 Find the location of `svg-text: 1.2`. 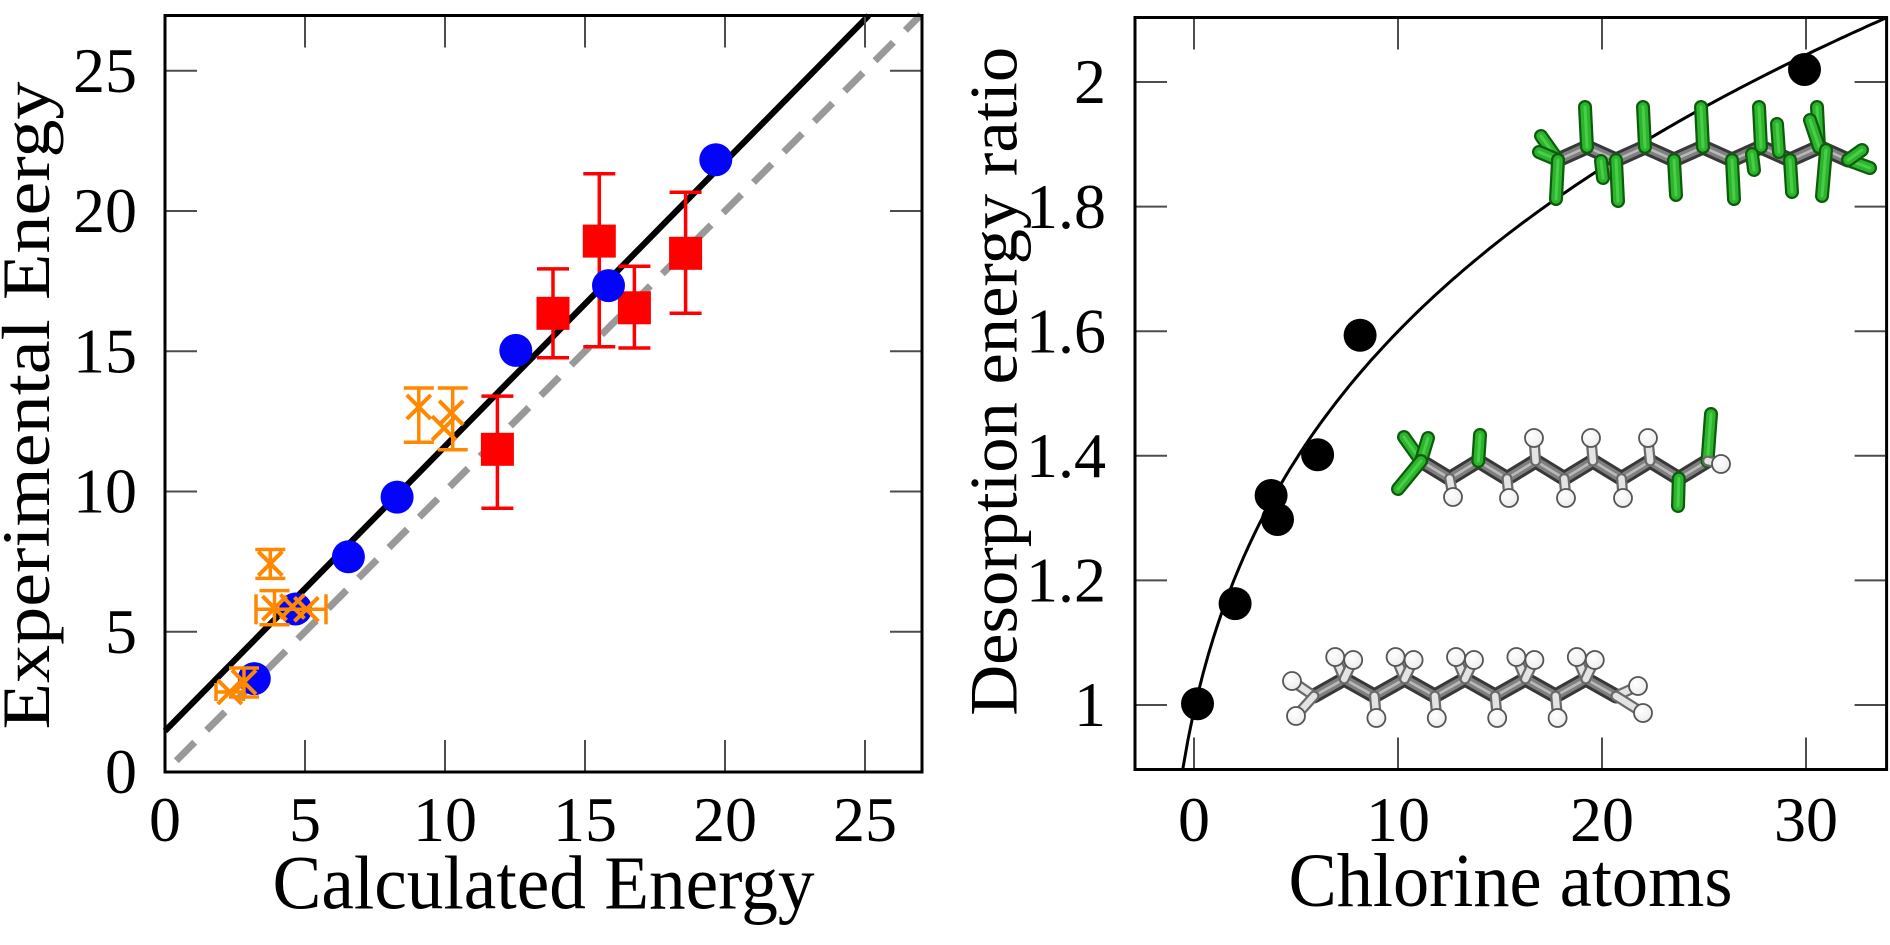

svg-text: 1.2 is located at coordinates (1066, 580).